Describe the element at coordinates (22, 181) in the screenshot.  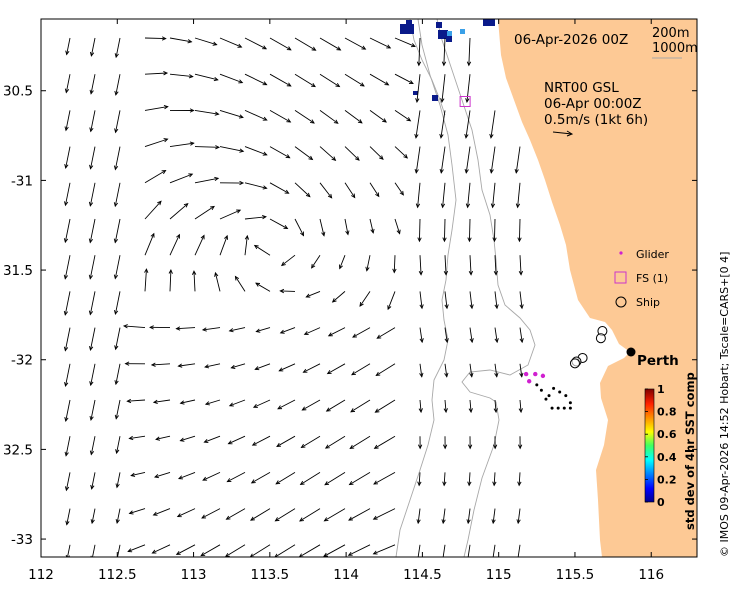
I see `y-tick-label: -31` at that location.